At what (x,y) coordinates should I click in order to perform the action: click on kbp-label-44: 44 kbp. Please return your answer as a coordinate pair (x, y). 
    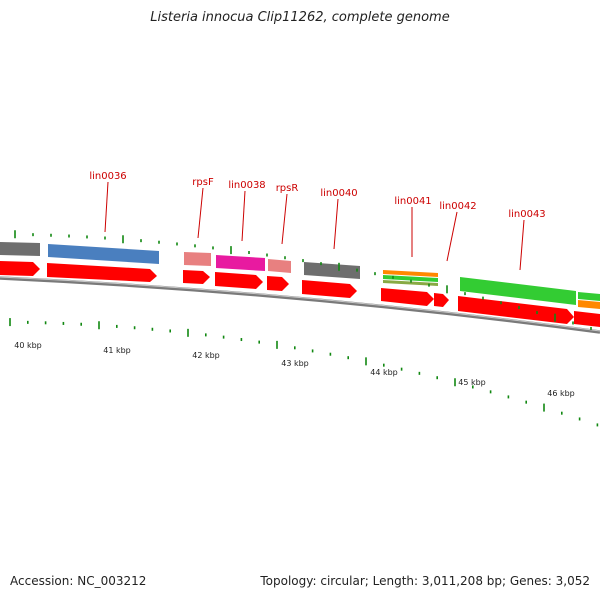
    Looking at the image, I should click on (384, 372).